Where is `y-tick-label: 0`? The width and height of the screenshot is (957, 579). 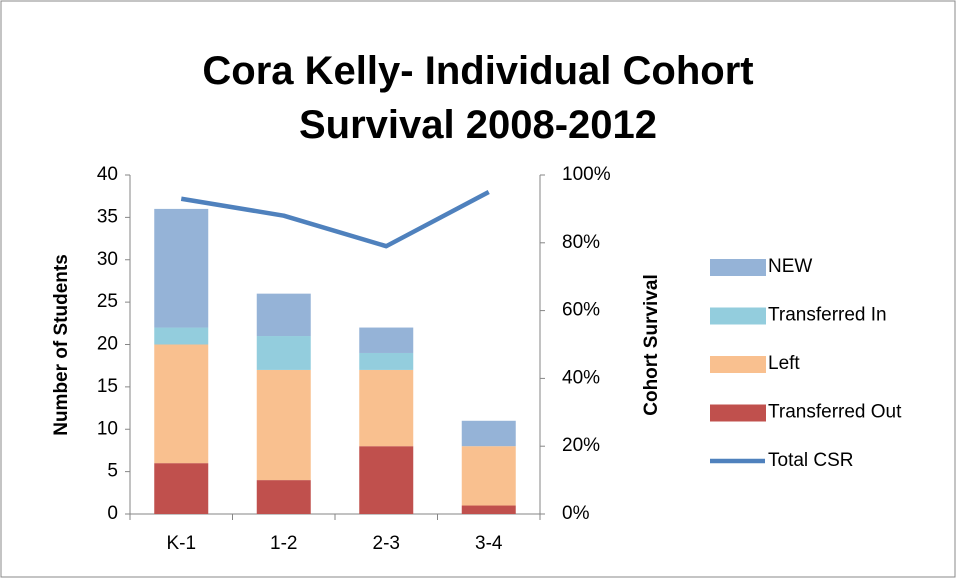 y-tick-label: 0 is located at coordinates (112, 513).